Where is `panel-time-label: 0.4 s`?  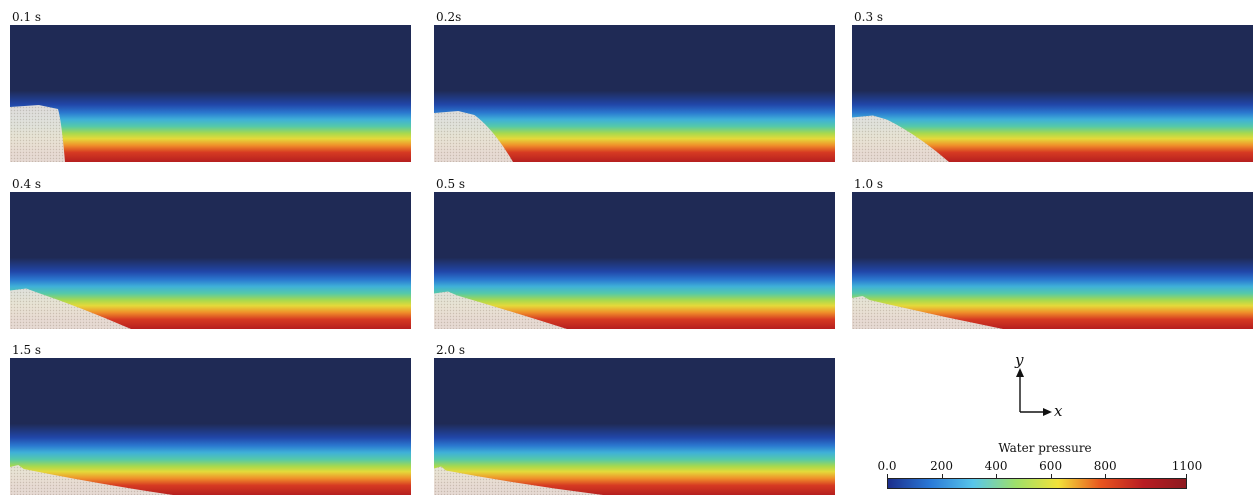
panel-time-label: 0.4 s is located at coordinates (27, 184).